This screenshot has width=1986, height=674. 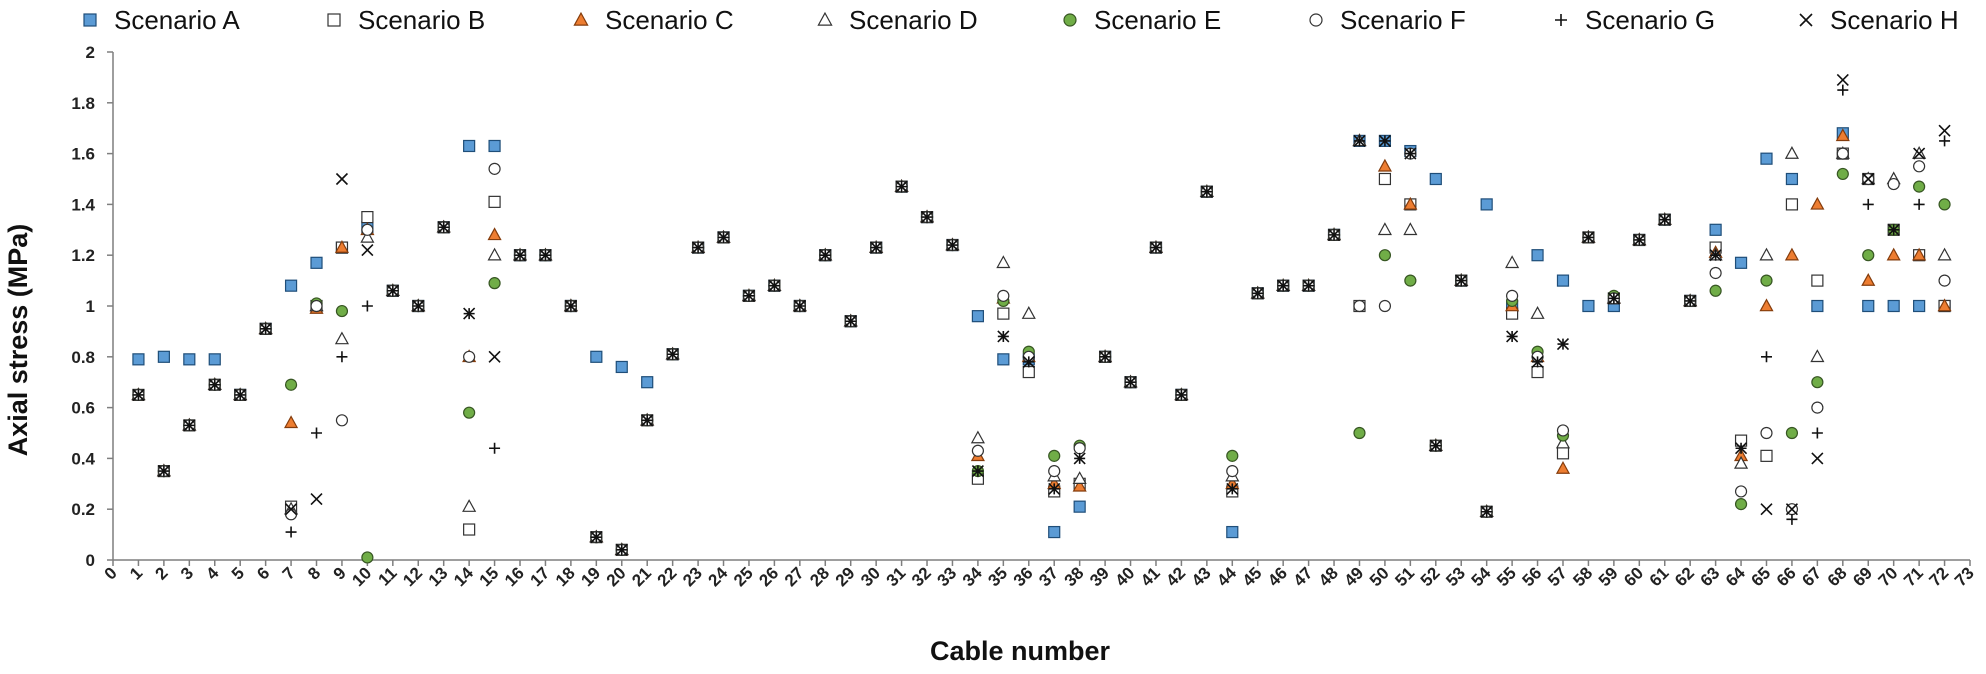 What do you see at coordinates (514, 576) in the screenshot?
I see `x-tick-label: 16` at bounding box center [514, 576].